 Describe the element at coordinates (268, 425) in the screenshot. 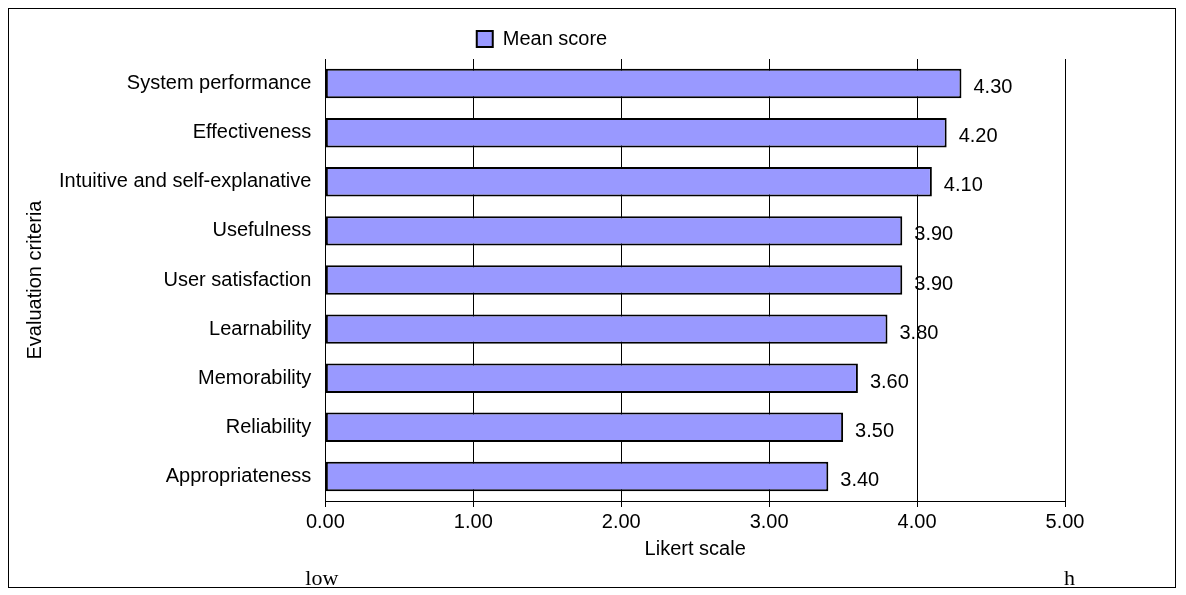

I see `y-tick-label: Reliability` at that location.